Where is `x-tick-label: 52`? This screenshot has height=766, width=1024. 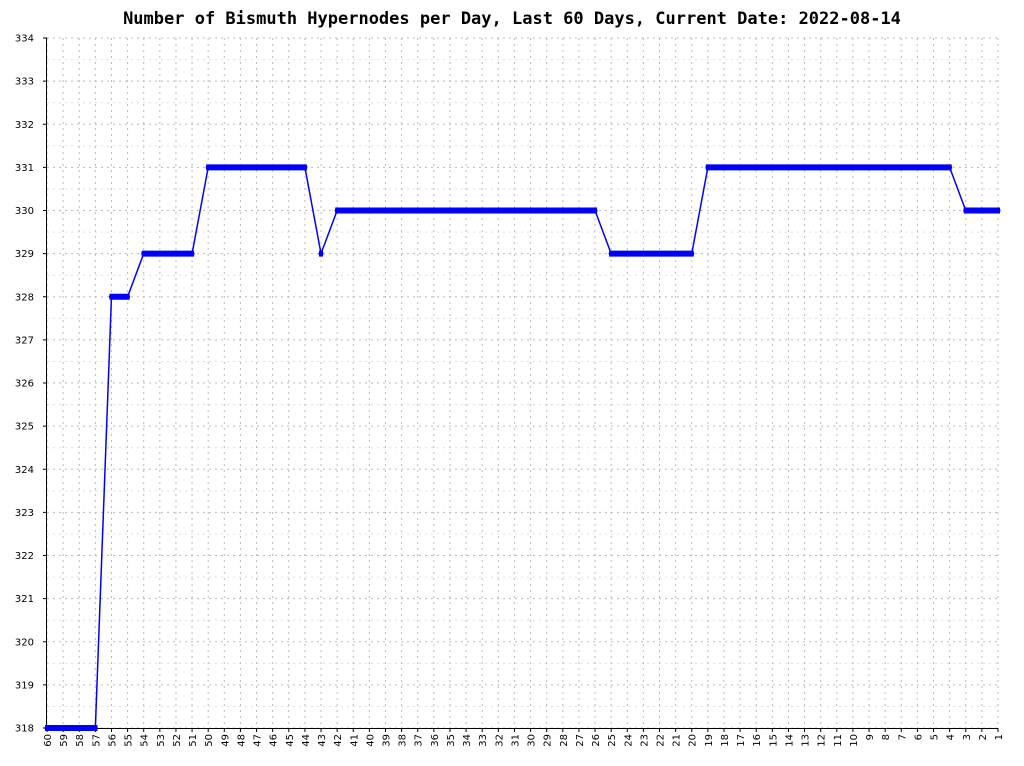
x-tick-label: 52 is located at coordinates (177, 740).